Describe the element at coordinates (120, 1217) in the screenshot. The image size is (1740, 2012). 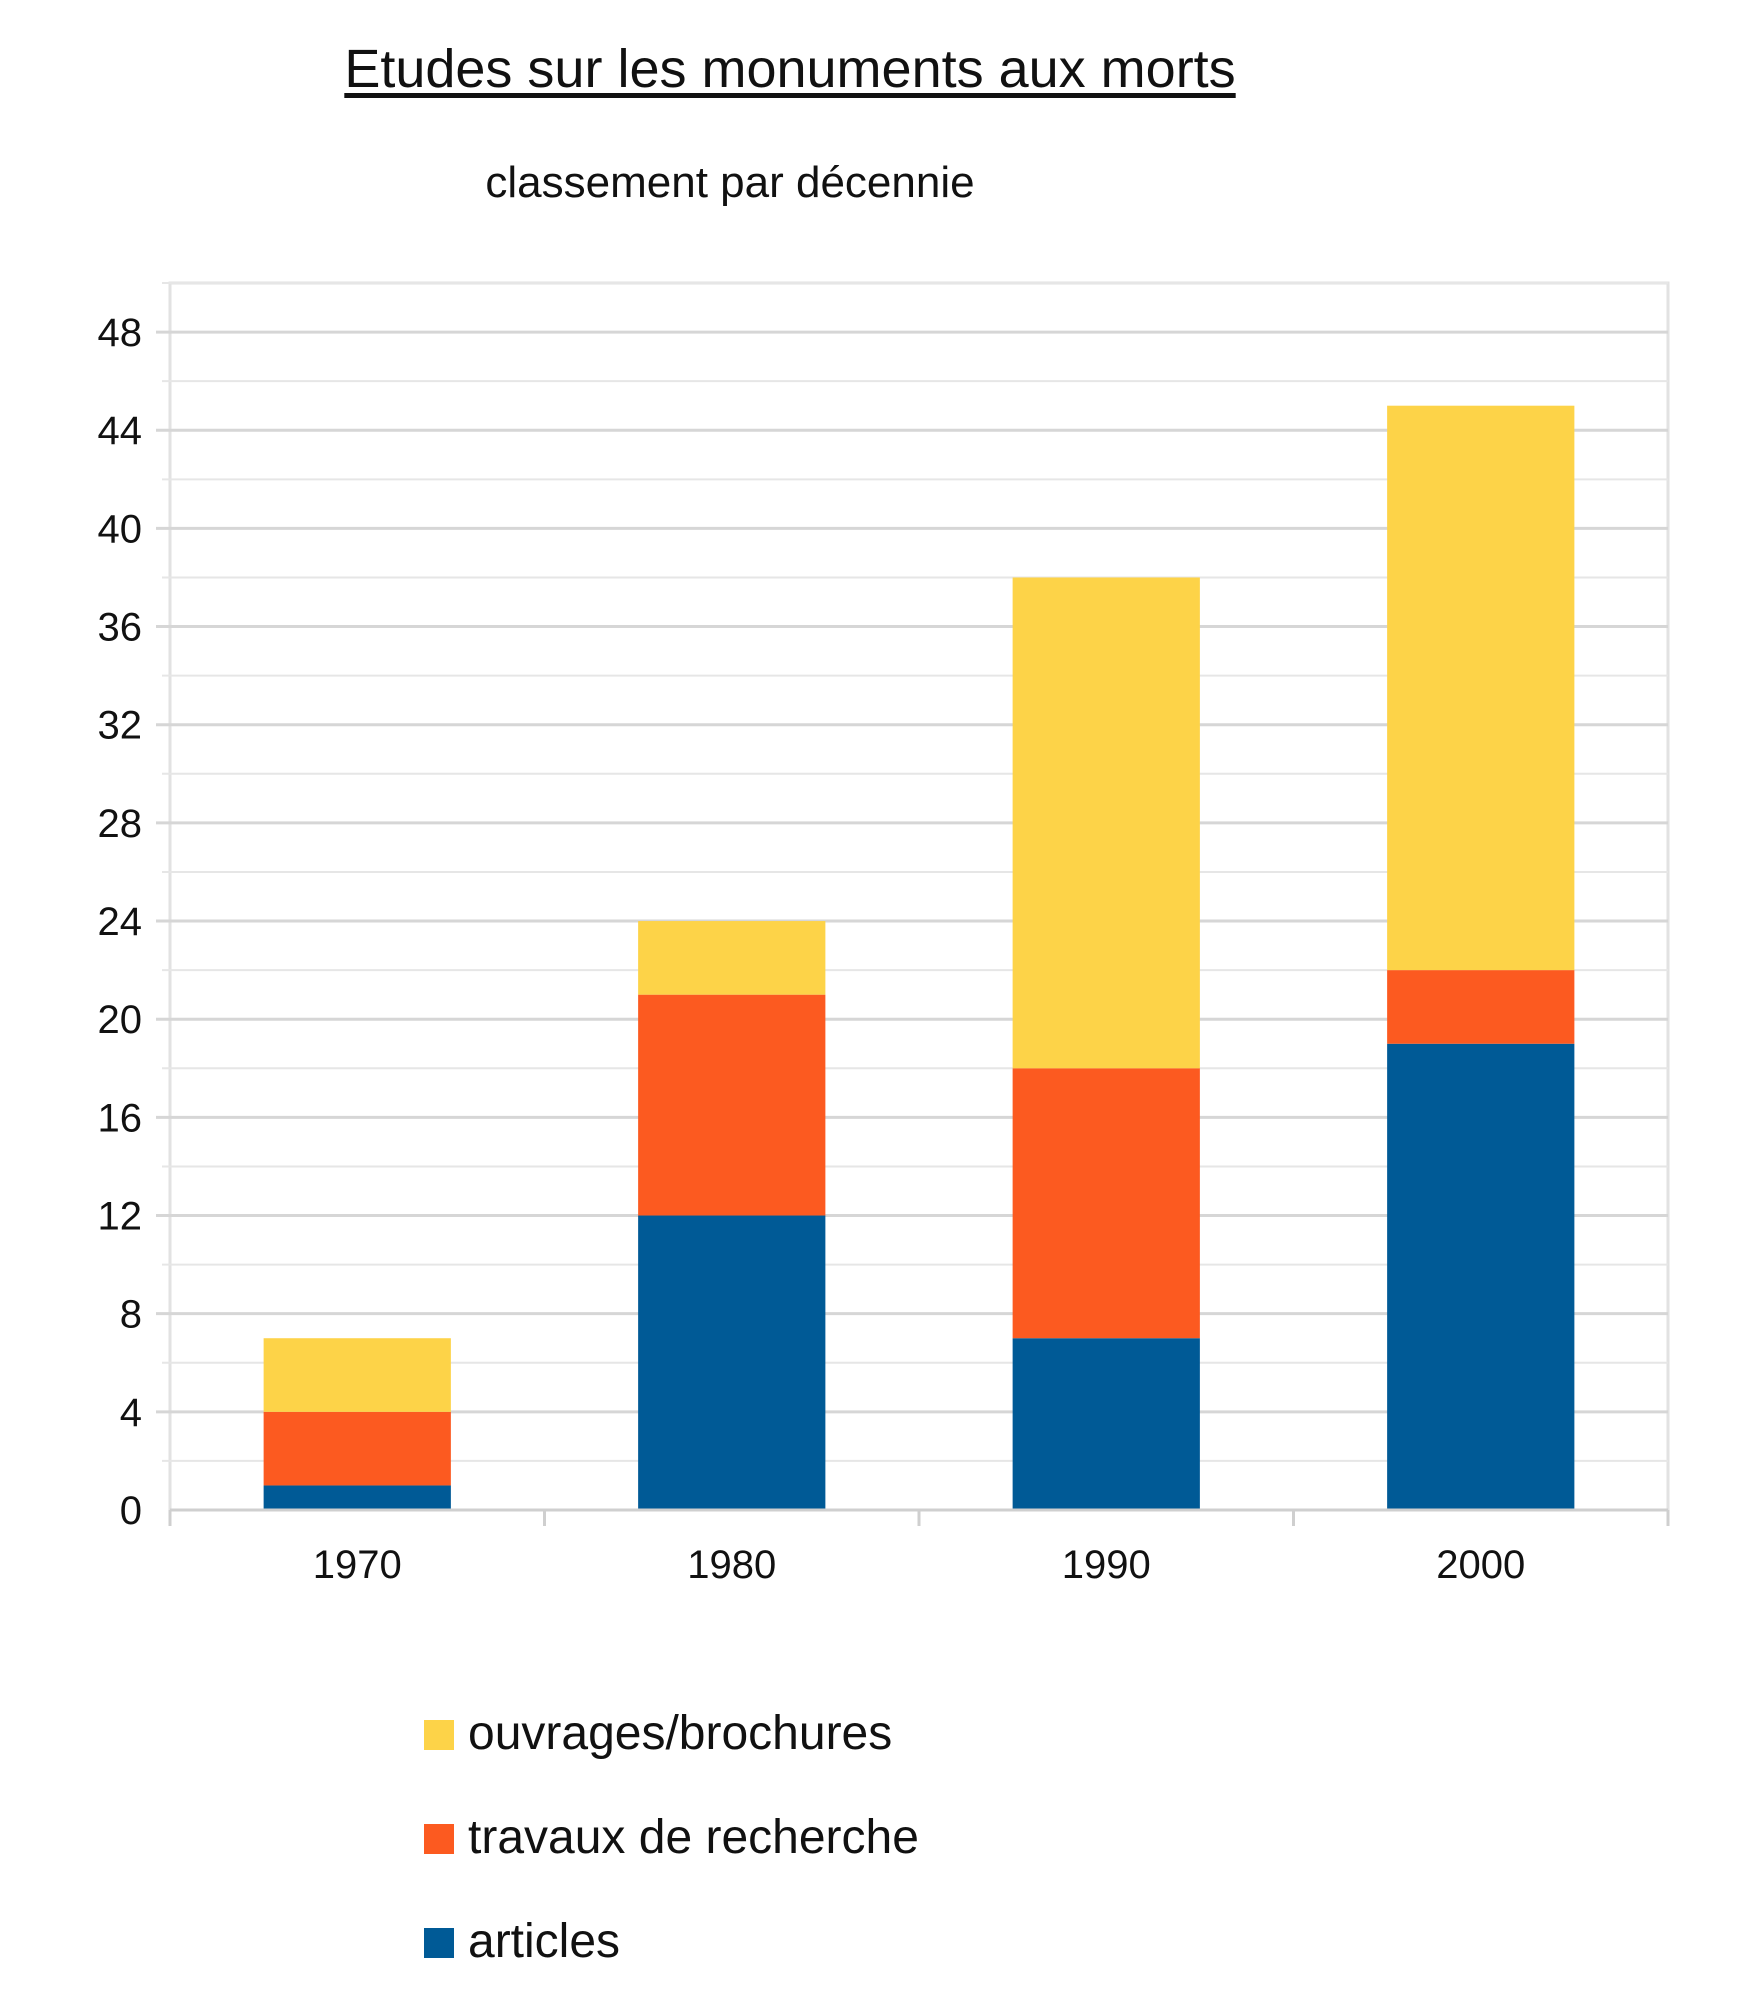
I see `y-tick-label: 12` at that location.